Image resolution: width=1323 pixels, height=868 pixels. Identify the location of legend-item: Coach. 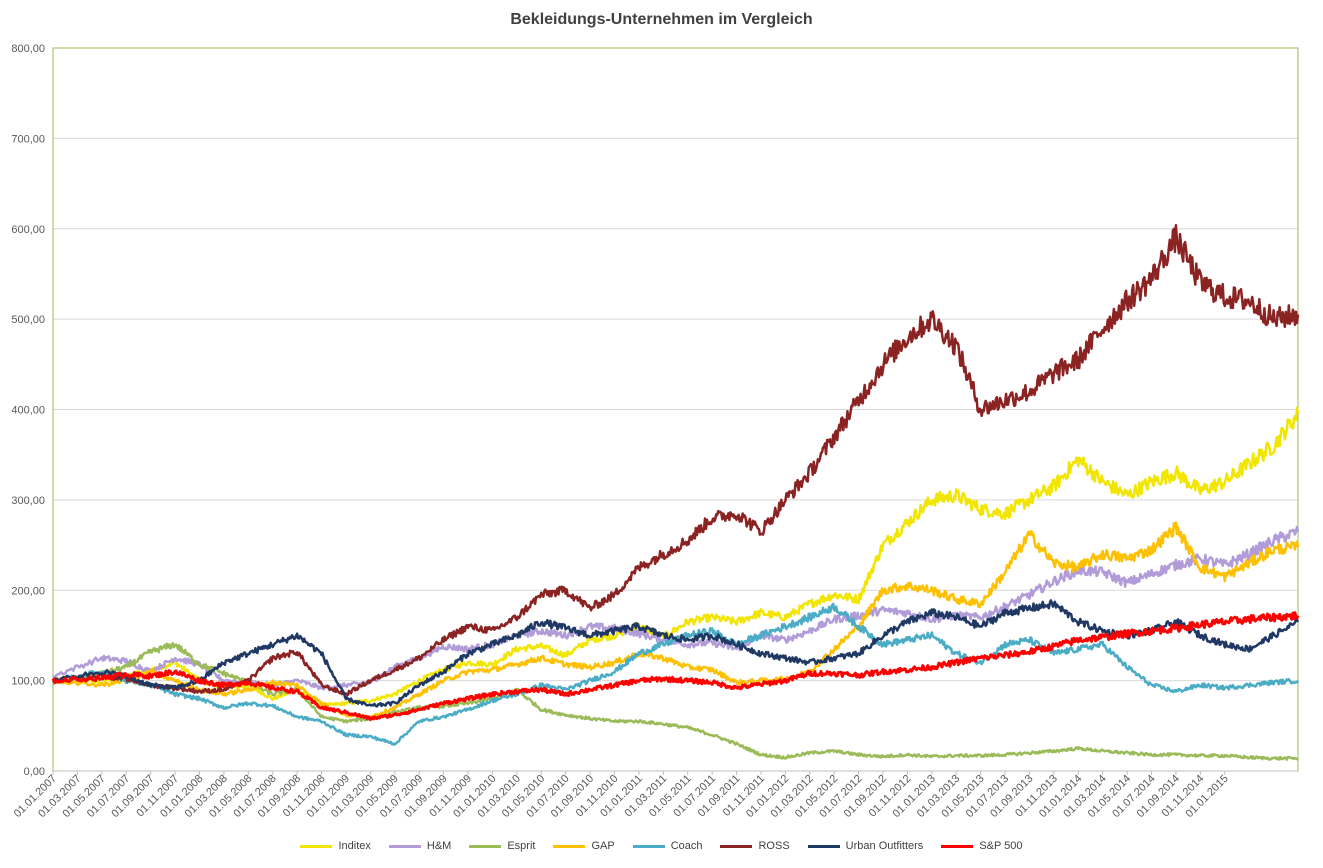
(667, 846).